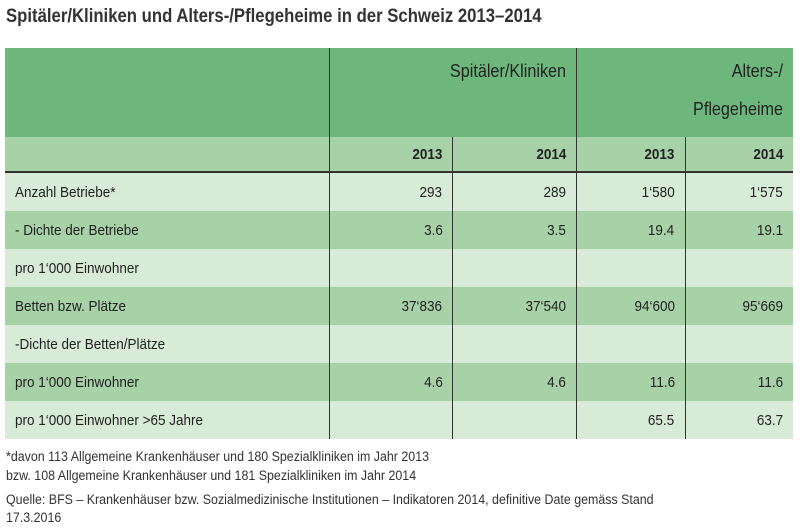 The image size is (800, 532). I want to click on table-row: pro 1‘000 Einwohner, so click(399, 268).